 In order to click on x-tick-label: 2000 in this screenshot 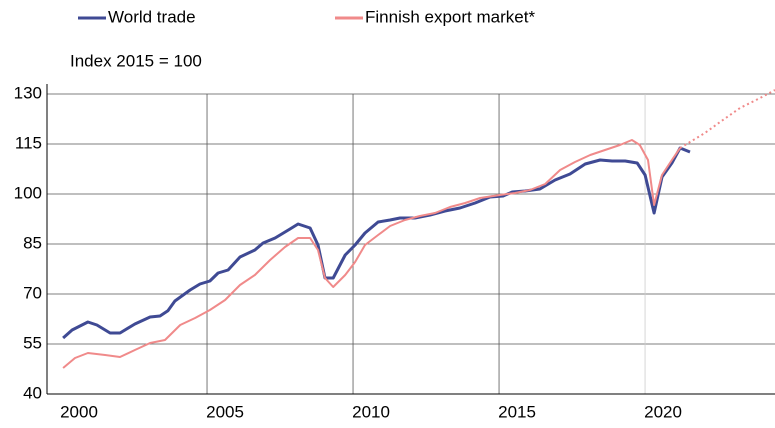, I will do `click(79, 411)`.